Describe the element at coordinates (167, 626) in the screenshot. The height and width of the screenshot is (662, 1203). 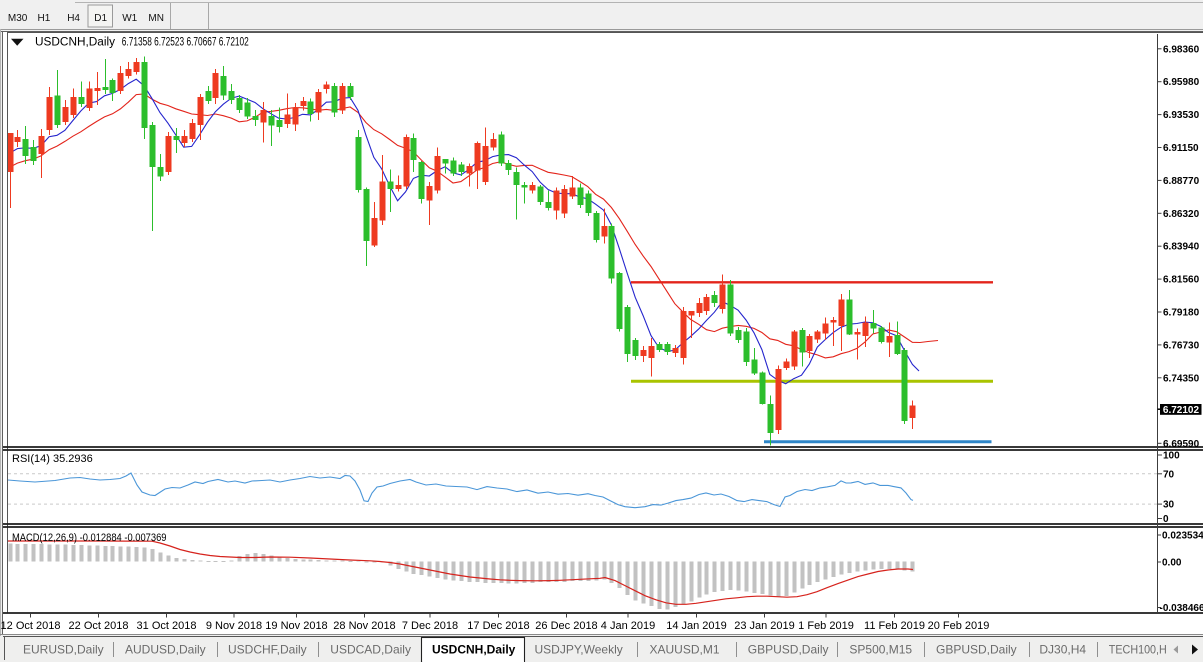
I see `svg-text: 31 Oct 2018` at that location.